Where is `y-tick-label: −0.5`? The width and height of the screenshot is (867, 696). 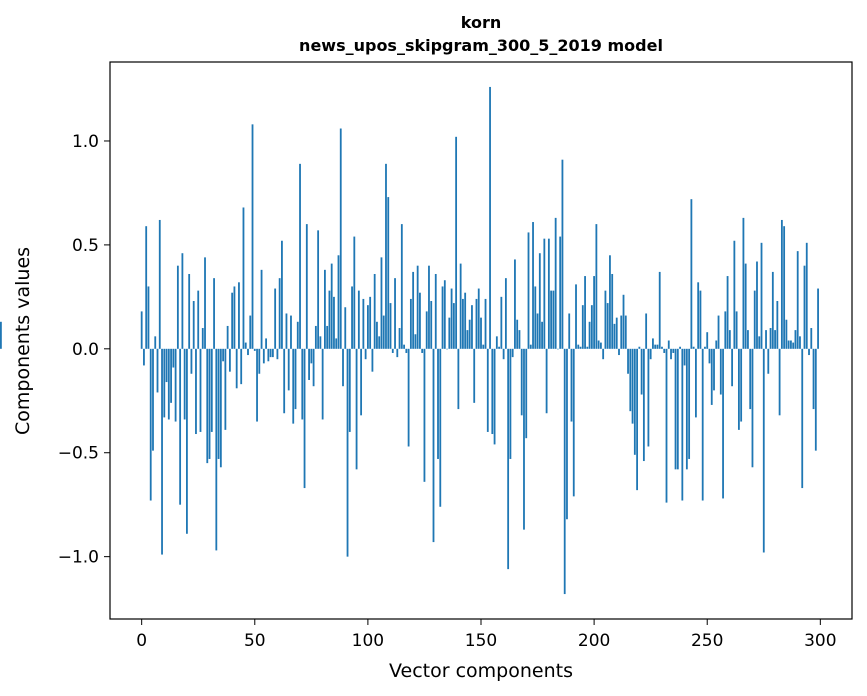
y-tick-label: −0.5 is located at coordinates (78, 454).